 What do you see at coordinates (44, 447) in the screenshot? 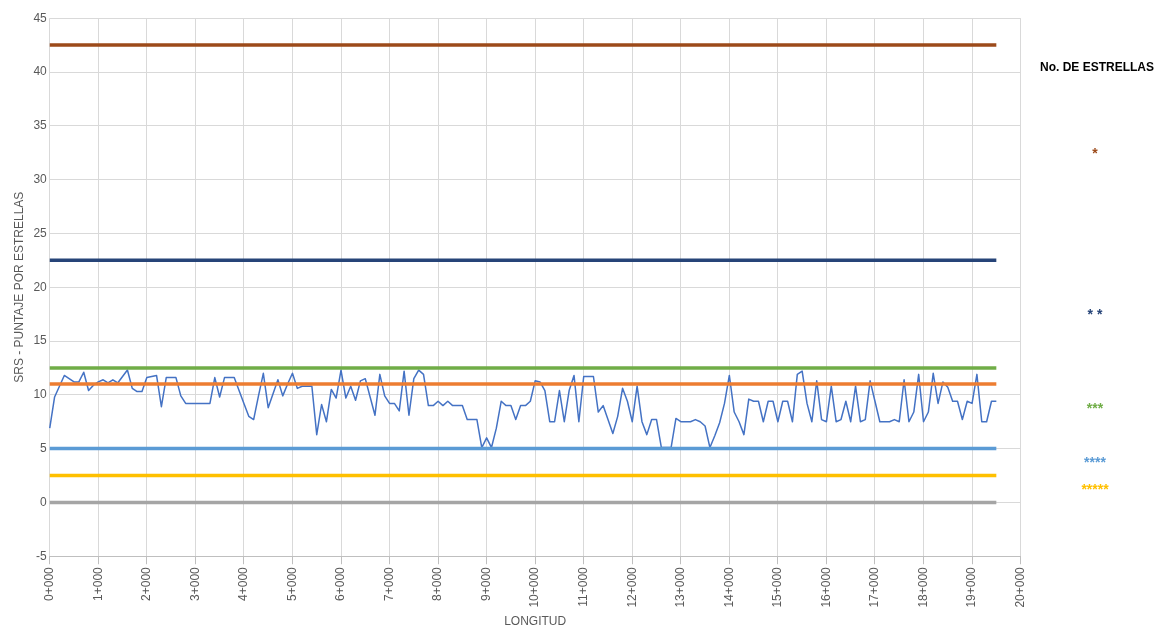
I see `y-tick-label: 5` at bounding box center [44, 447].